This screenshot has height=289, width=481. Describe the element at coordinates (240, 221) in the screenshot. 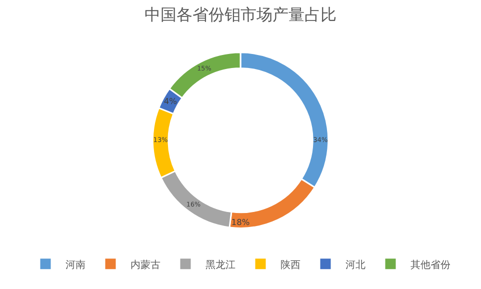

I see `data-label: 18%` at that location.